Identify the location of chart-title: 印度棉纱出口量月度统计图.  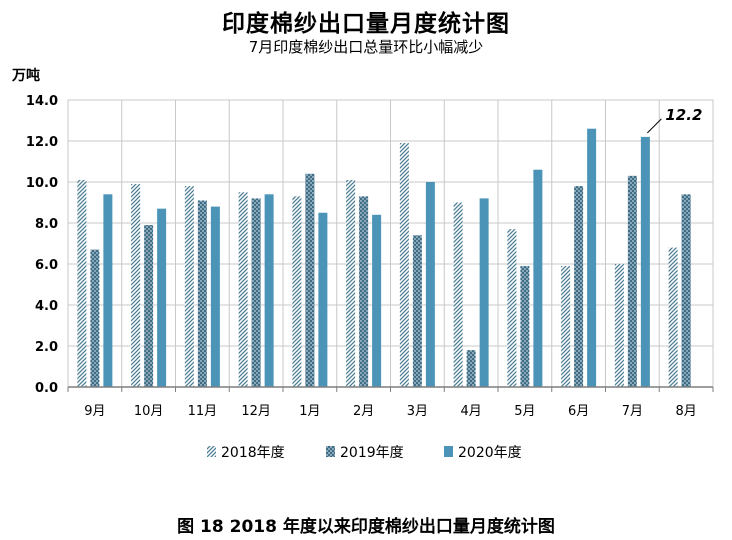
(366, 23).